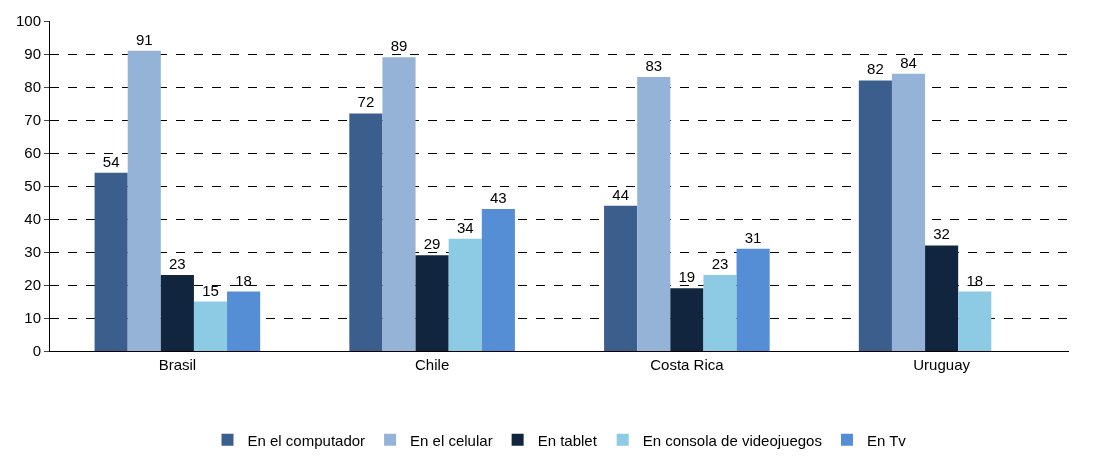 This screenshot has height=469, width=1094. Describe the element at coordinates (210, 290) in the screenshot. I see `data-label: 15` at that location.